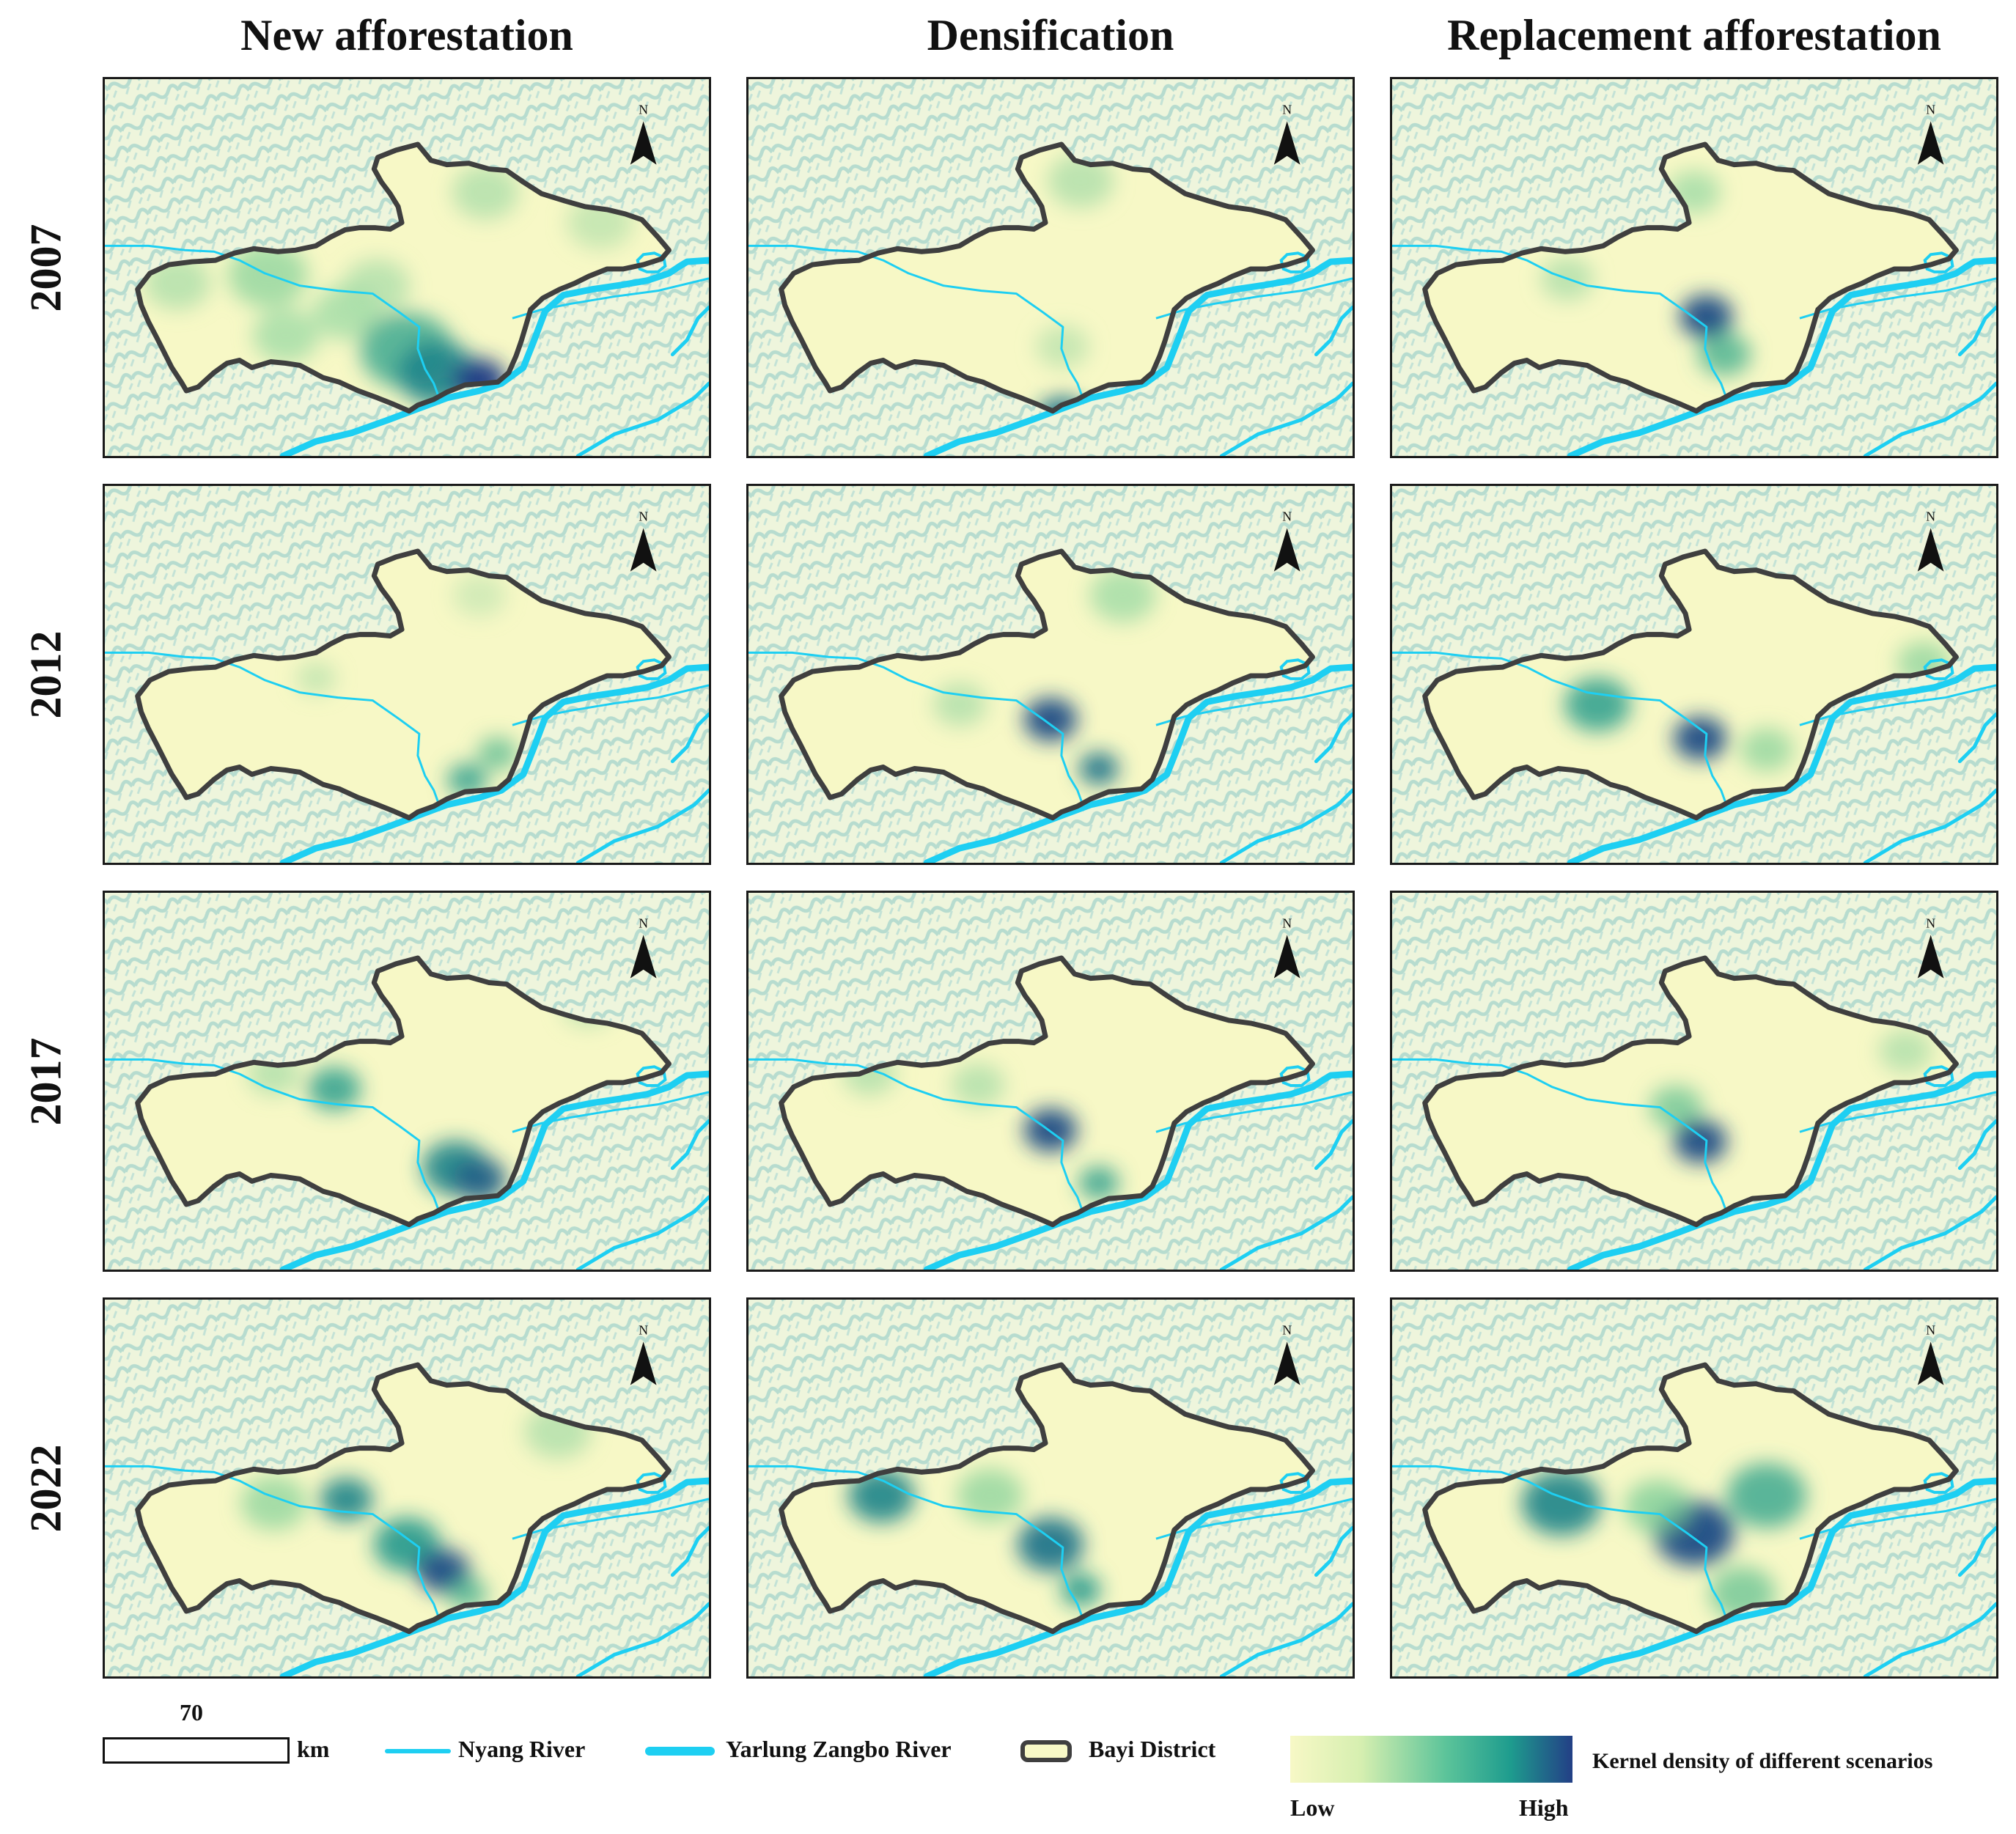 The image size is (2016, 1834). Describe the element at coordinates (45, 1081) in the screenshot. I see `row-label-2017: 2017` at that location.